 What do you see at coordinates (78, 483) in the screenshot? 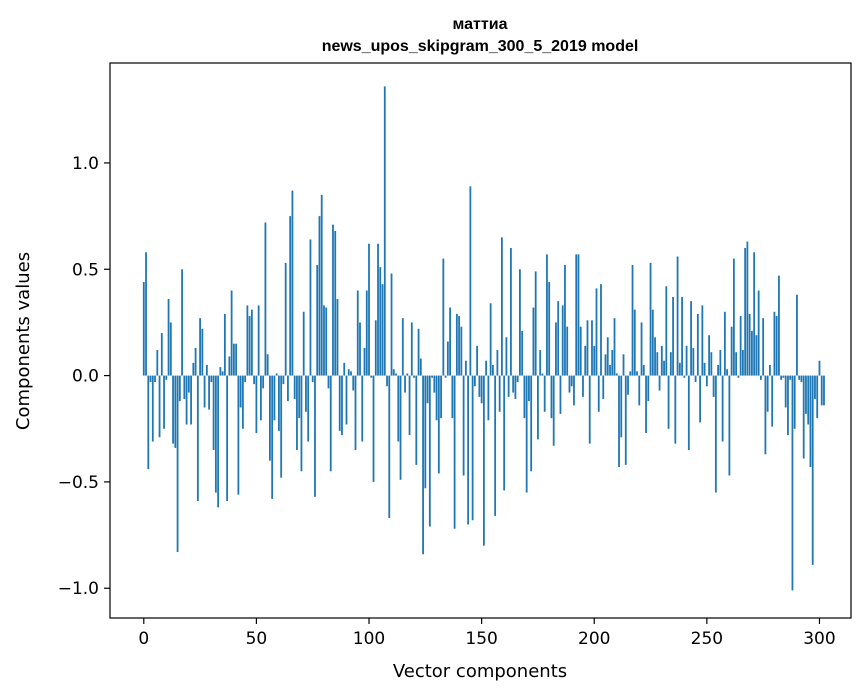
I see `y-tick-label: −0.5` at bounding box center [78, 483].